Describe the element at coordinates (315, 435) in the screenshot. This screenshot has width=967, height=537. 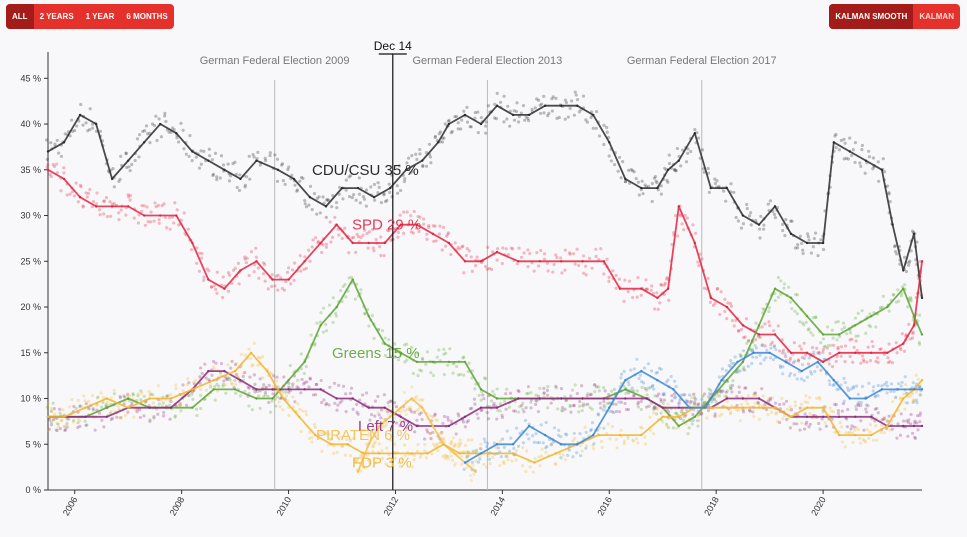
I see `data-point-fdp` at that location.